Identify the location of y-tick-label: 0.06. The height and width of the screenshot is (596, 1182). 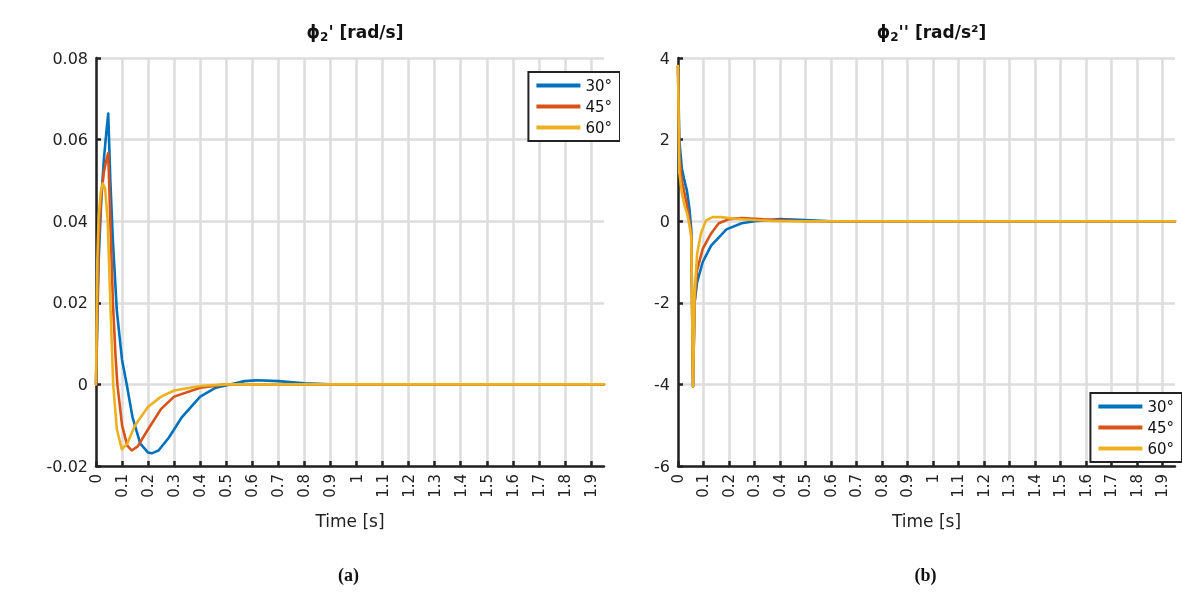
(70, 140).